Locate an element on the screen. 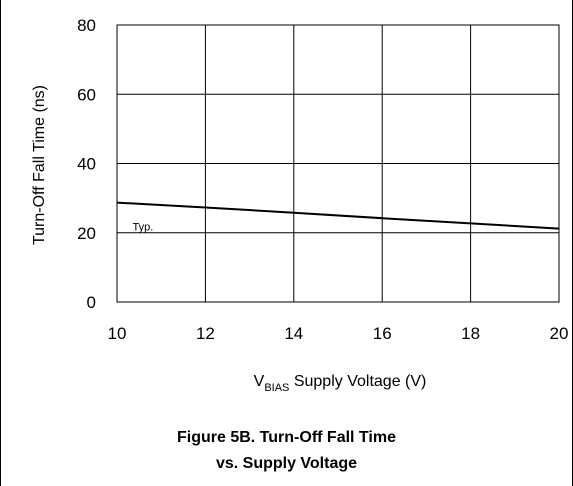 Image resolution: width=573 pixels, height=486 pixels. annotation-0: Typ. is located at coordinates (142, 228).